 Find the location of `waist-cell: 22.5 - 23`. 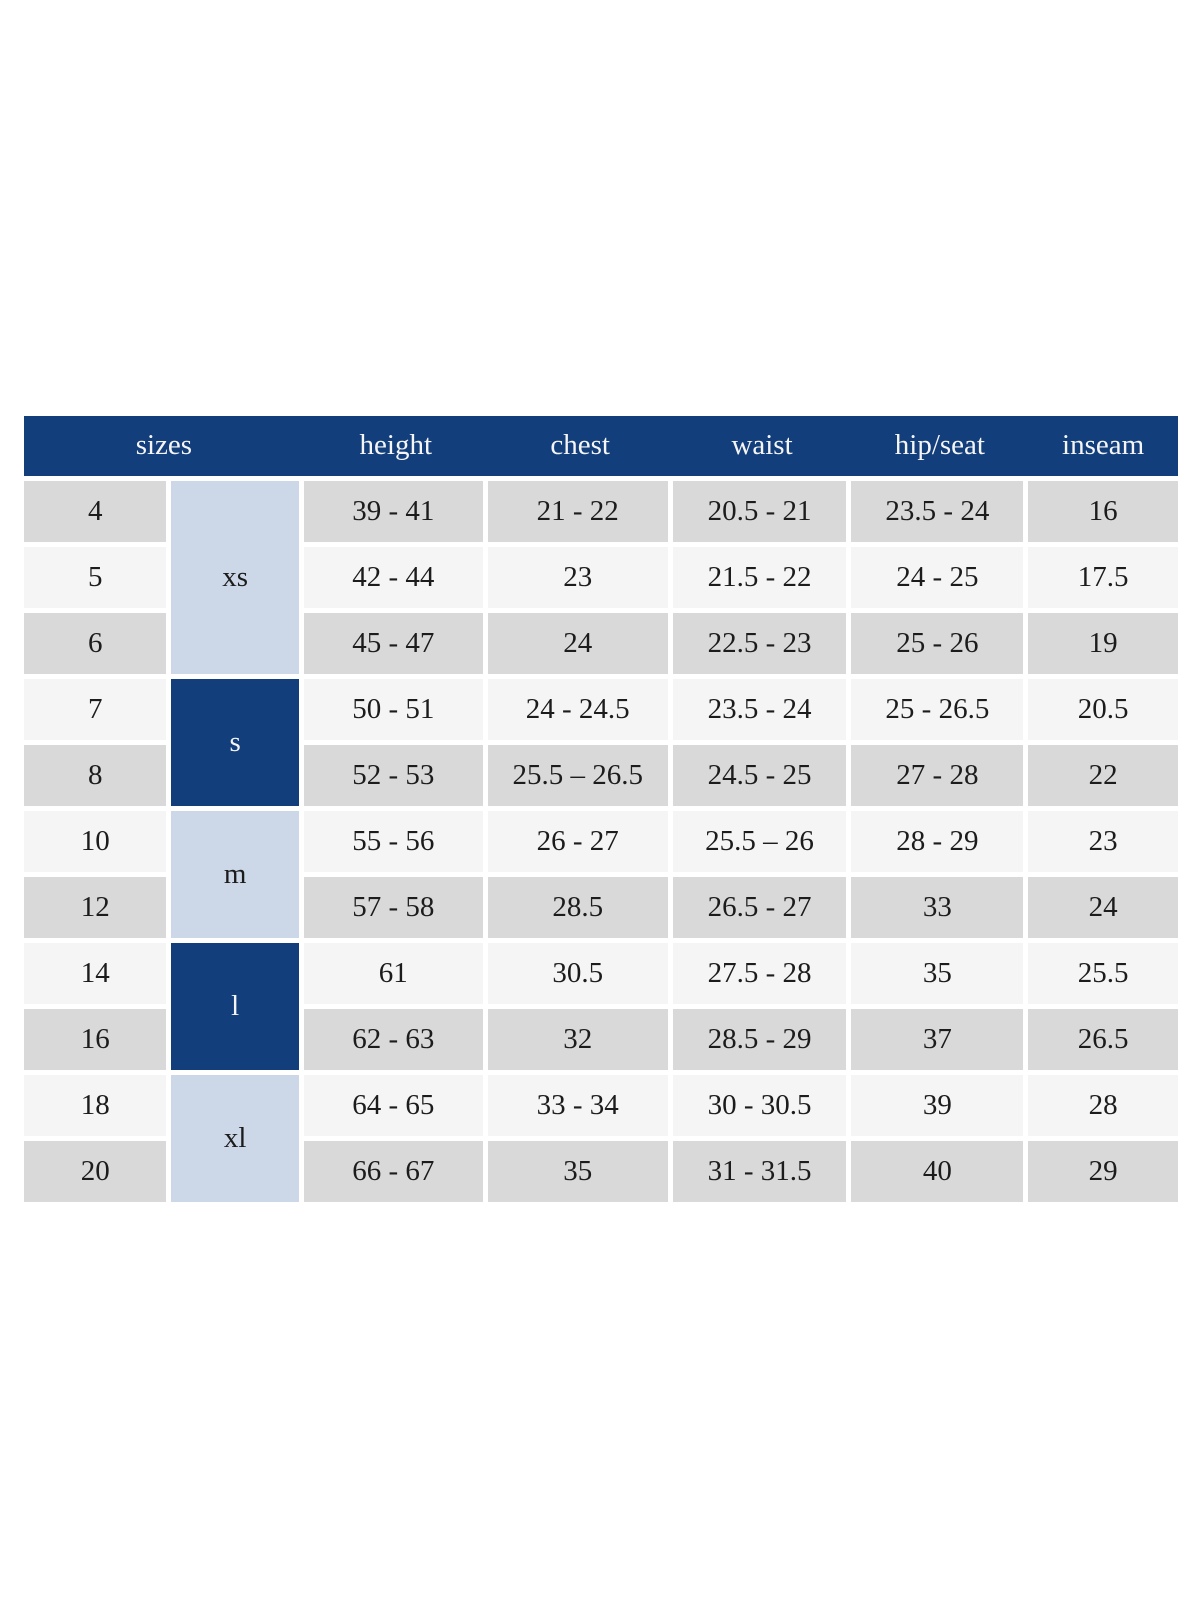

waist-cell: 22.5 - 23 is located at coordinates (762, 646).